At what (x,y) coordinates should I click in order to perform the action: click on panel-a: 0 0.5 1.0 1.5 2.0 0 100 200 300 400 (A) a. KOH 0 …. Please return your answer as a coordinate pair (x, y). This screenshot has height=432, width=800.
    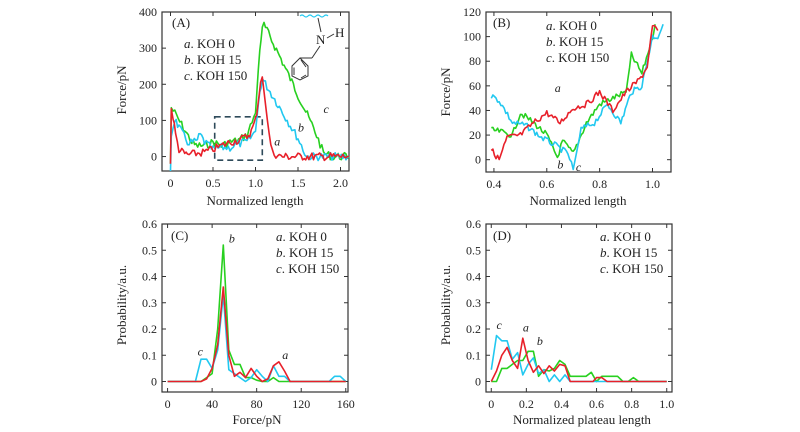
    Looking at the image, I should click on (232, 106).